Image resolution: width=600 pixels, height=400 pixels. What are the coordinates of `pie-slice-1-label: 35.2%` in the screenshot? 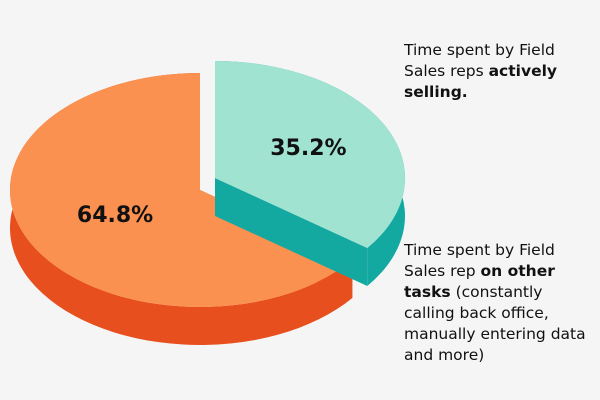 It's located at (308, 148).